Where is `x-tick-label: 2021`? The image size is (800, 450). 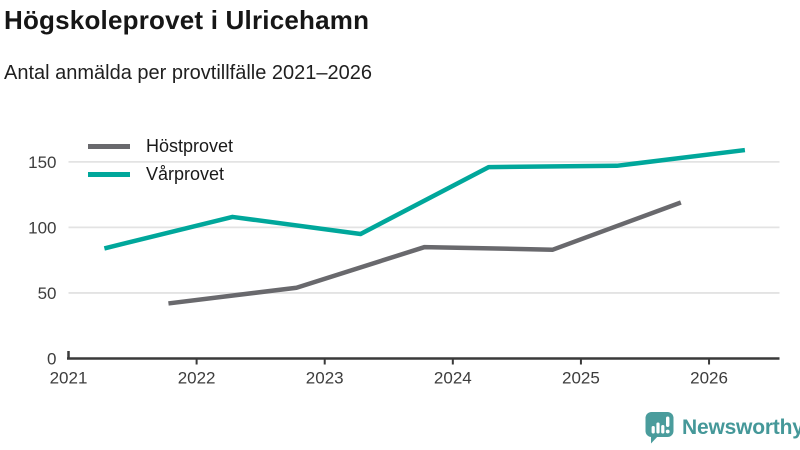
x-tick-label: 2021 is located at coordinates (69, 378).